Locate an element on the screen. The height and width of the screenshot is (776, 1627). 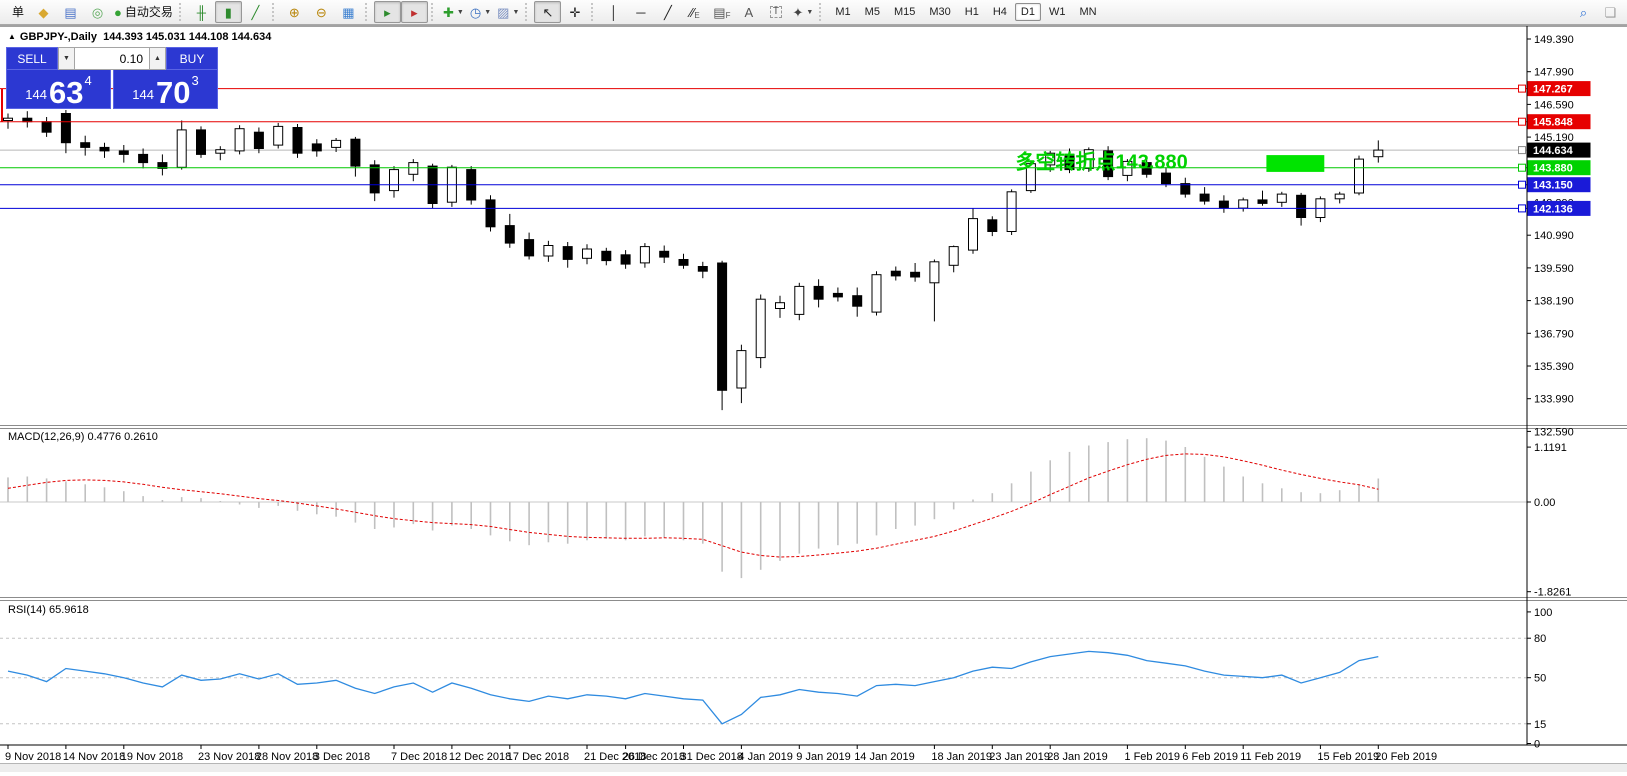
date-tick-label: 28 Jan 2019 is located at coordinates (1077, 757).